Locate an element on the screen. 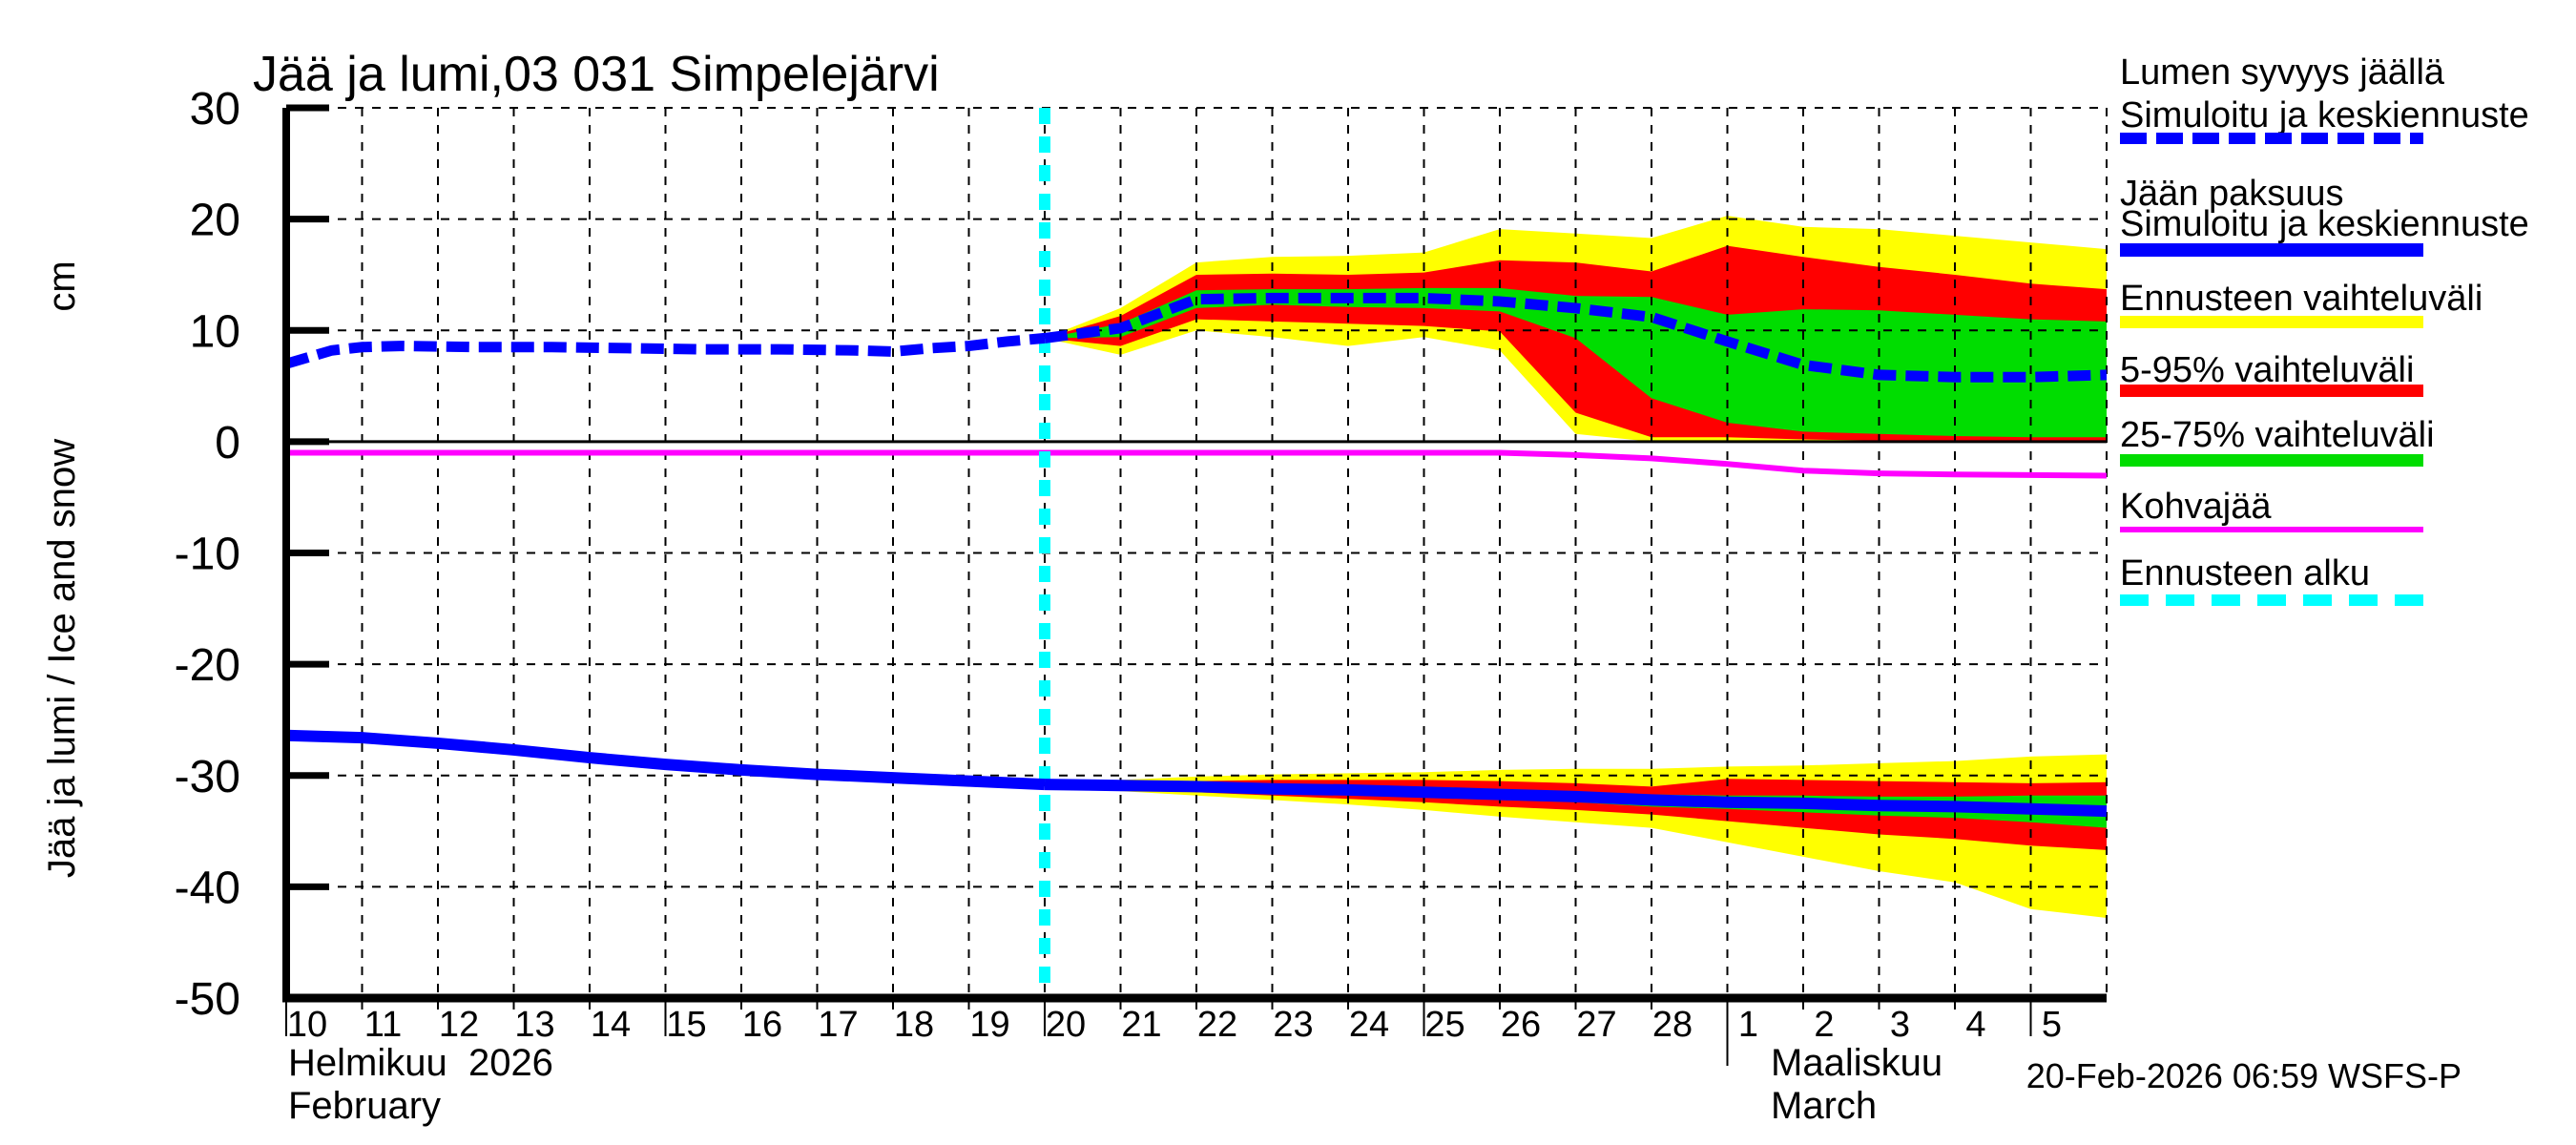  x-tick-label: 18 is located at coordinates (914, 1025).